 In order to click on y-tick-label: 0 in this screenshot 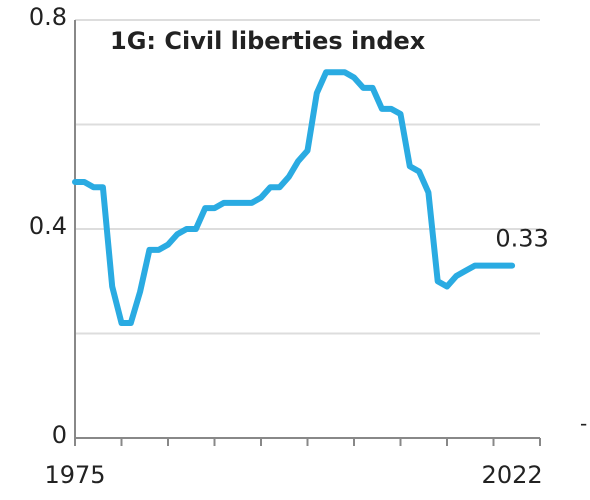, I will do `click(59, 435)`.